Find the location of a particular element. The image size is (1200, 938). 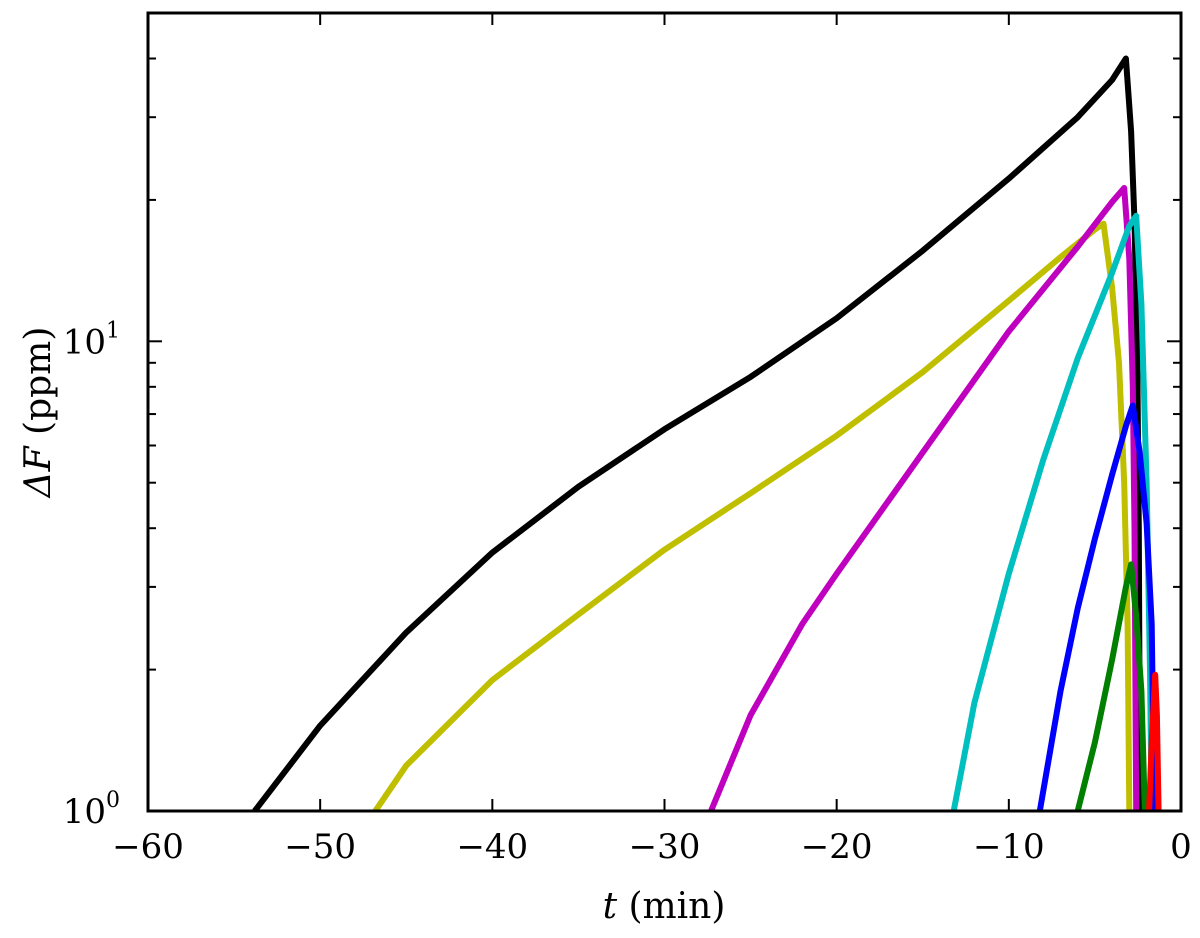

y-tick-label: 10¹ is located at coordinates (91, 340).